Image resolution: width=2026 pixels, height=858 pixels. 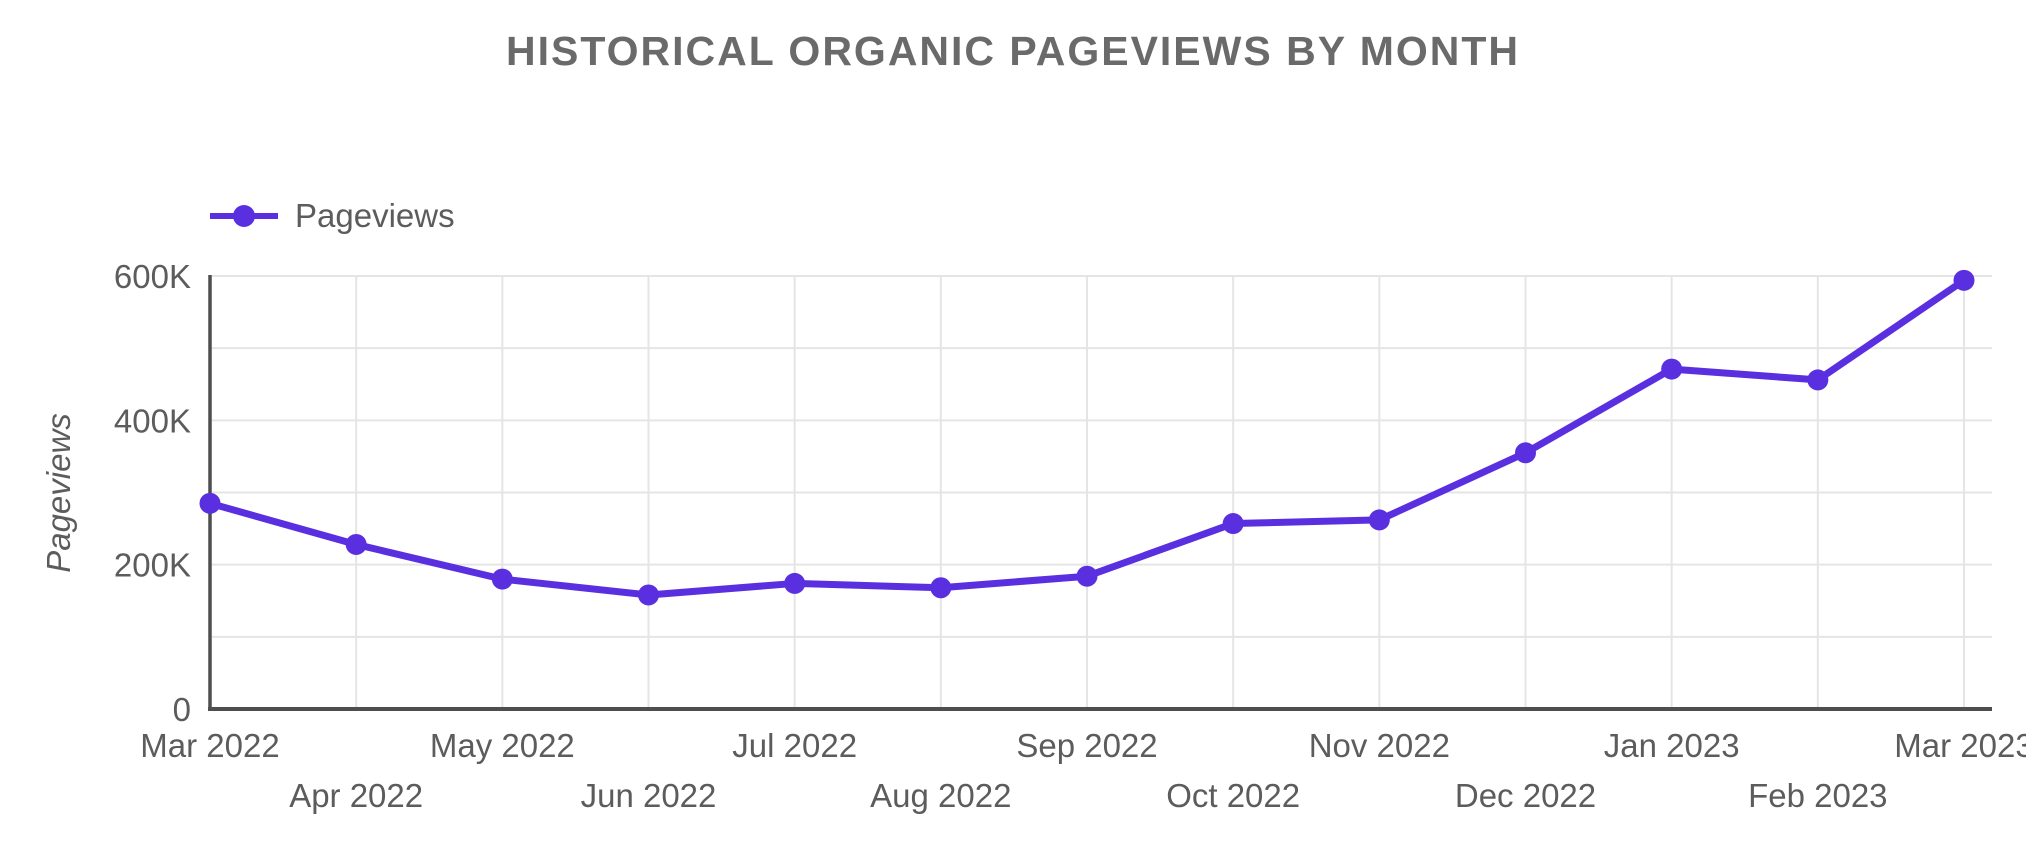 I want to click on legend-item-pageviews: Pageviews, so click(x=332, y=216).